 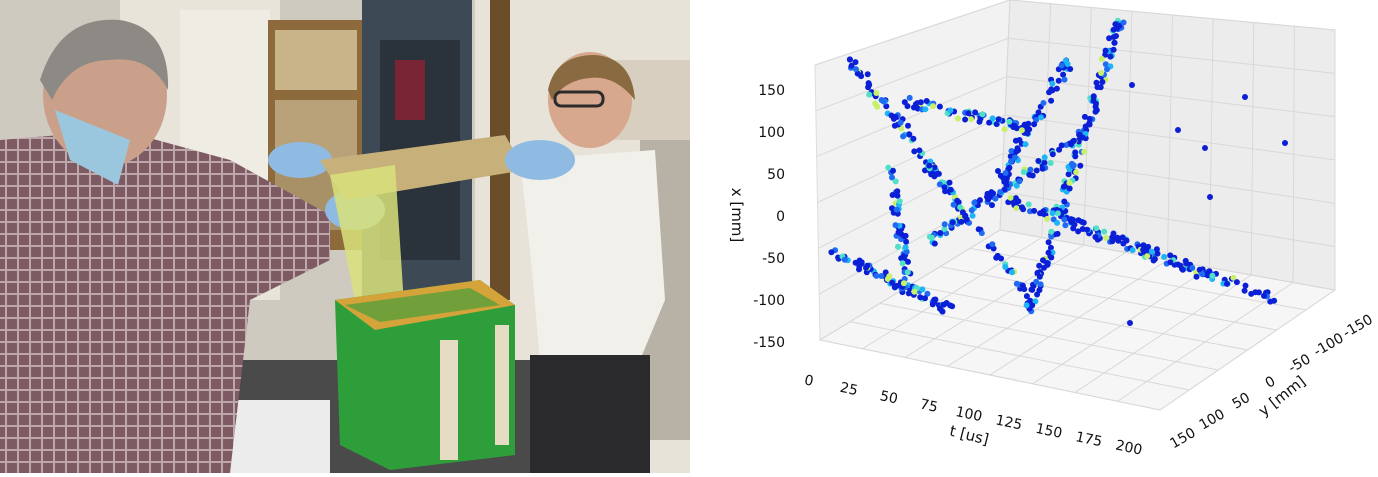 What do you see at coordinates (848, 389) in the screenshot?
I see `t-tick-label: 25` at bounding box center [848, 389].